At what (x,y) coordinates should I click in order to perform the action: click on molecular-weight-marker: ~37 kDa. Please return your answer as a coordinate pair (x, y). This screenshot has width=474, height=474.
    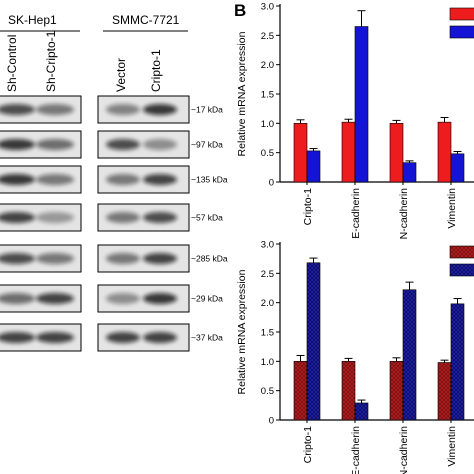
    Looking at the image, I should click on (207, 338).